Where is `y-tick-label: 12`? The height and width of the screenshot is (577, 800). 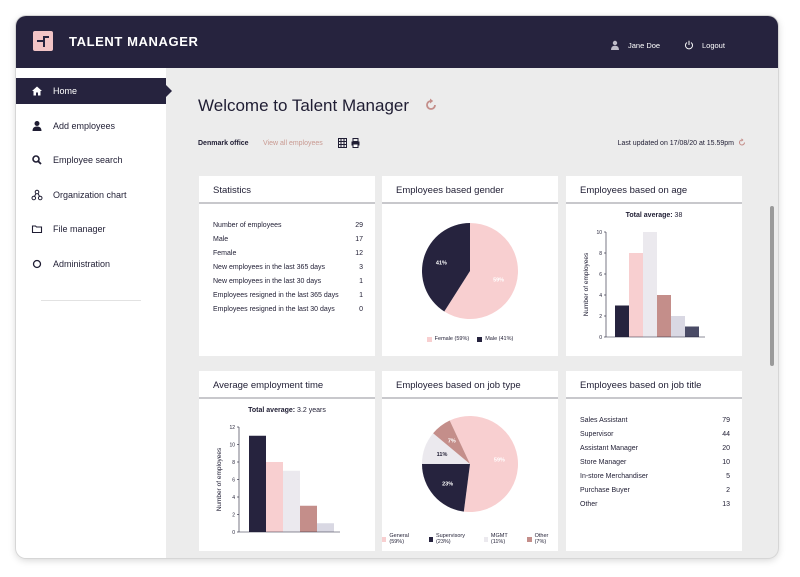
y-tick-label: 12 is located at coordinates (232, 428).